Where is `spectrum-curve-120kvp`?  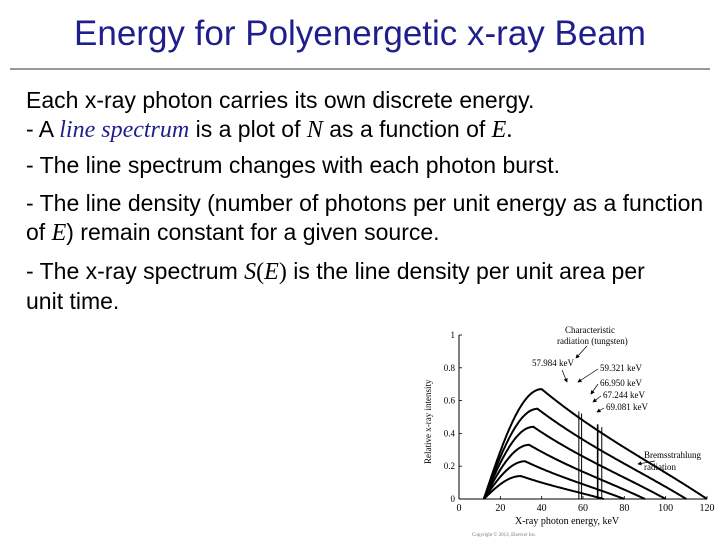 spectrum-curve-120kvp is located at coordinates (595, 444).